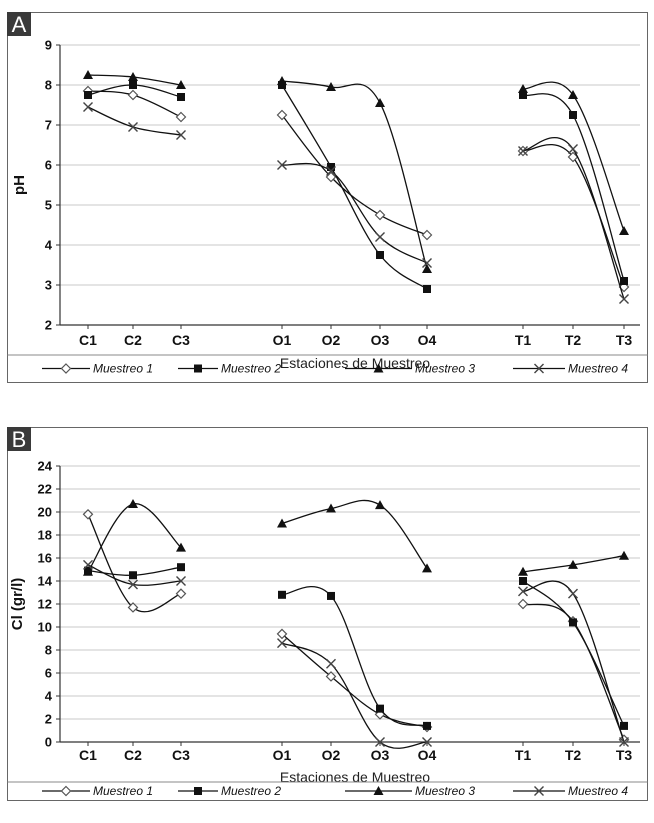 This screenshot has width=654, height=823. I want to click on panel-a-legend-item-2: Muestreo 2, so click(229, 369).